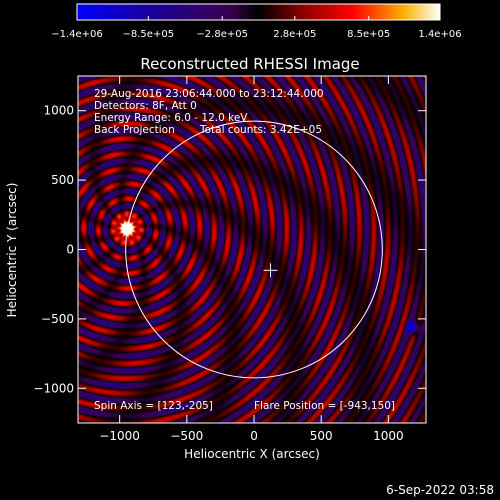 This screenshot has width=500, height=500. I want to click on colorbar-tick-label: 1.4e+06, so click(439, 34).